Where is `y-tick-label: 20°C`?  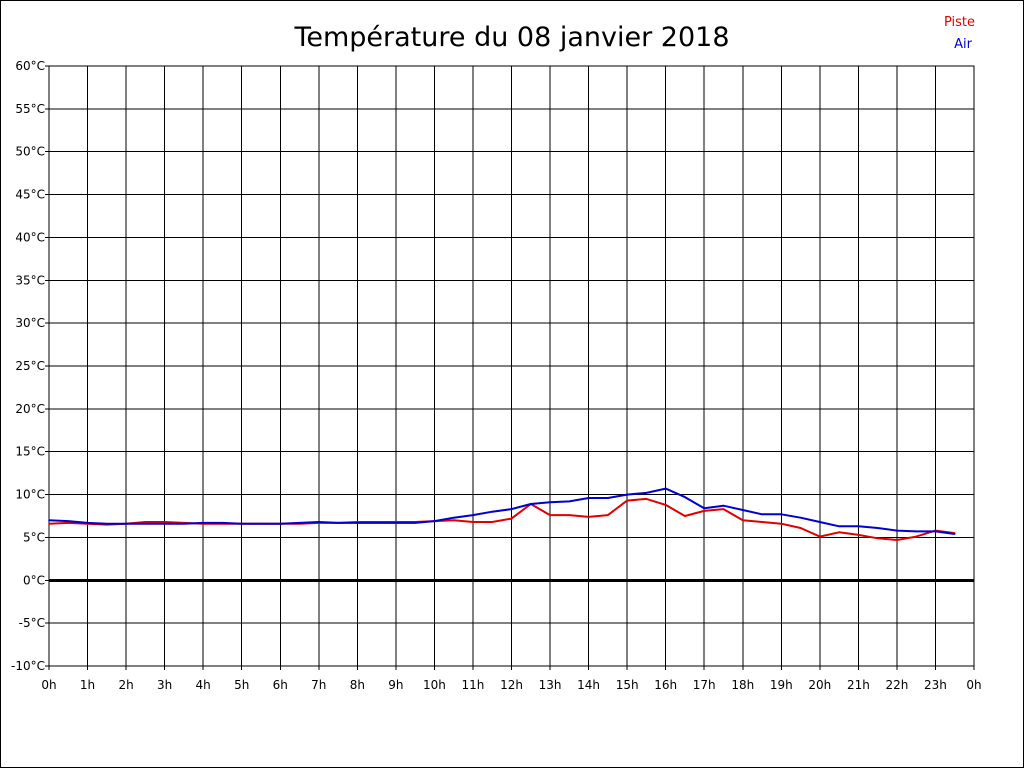
y-tick-label: 20°C is located at coordinates (30, 409).